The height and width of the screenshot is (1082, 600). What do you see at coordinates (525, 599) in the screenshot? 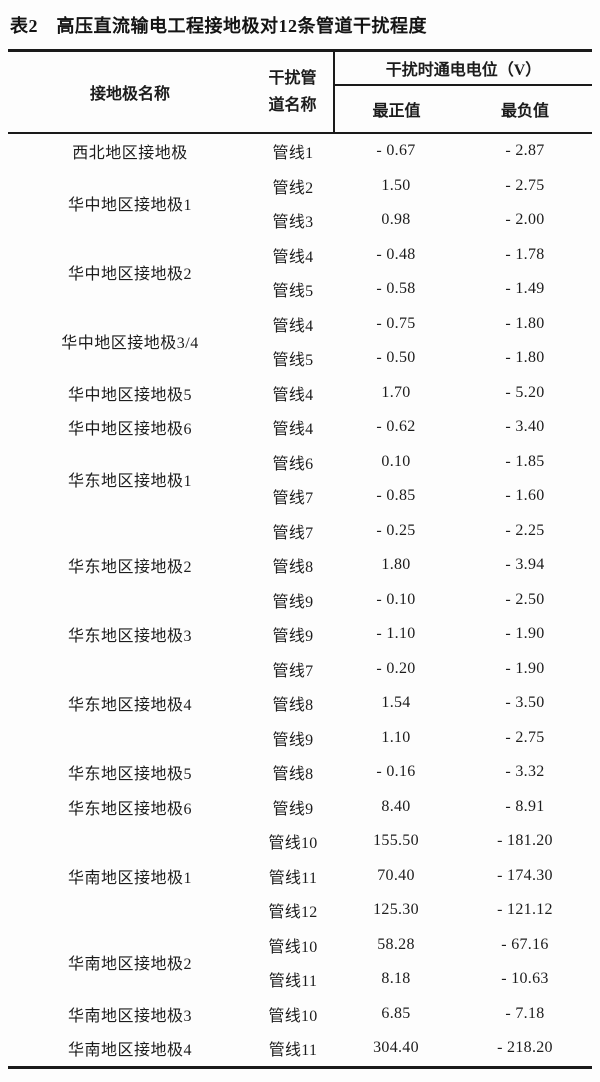
I see `max-negative-cell: - 2.50` at bounding box center [525, 599].